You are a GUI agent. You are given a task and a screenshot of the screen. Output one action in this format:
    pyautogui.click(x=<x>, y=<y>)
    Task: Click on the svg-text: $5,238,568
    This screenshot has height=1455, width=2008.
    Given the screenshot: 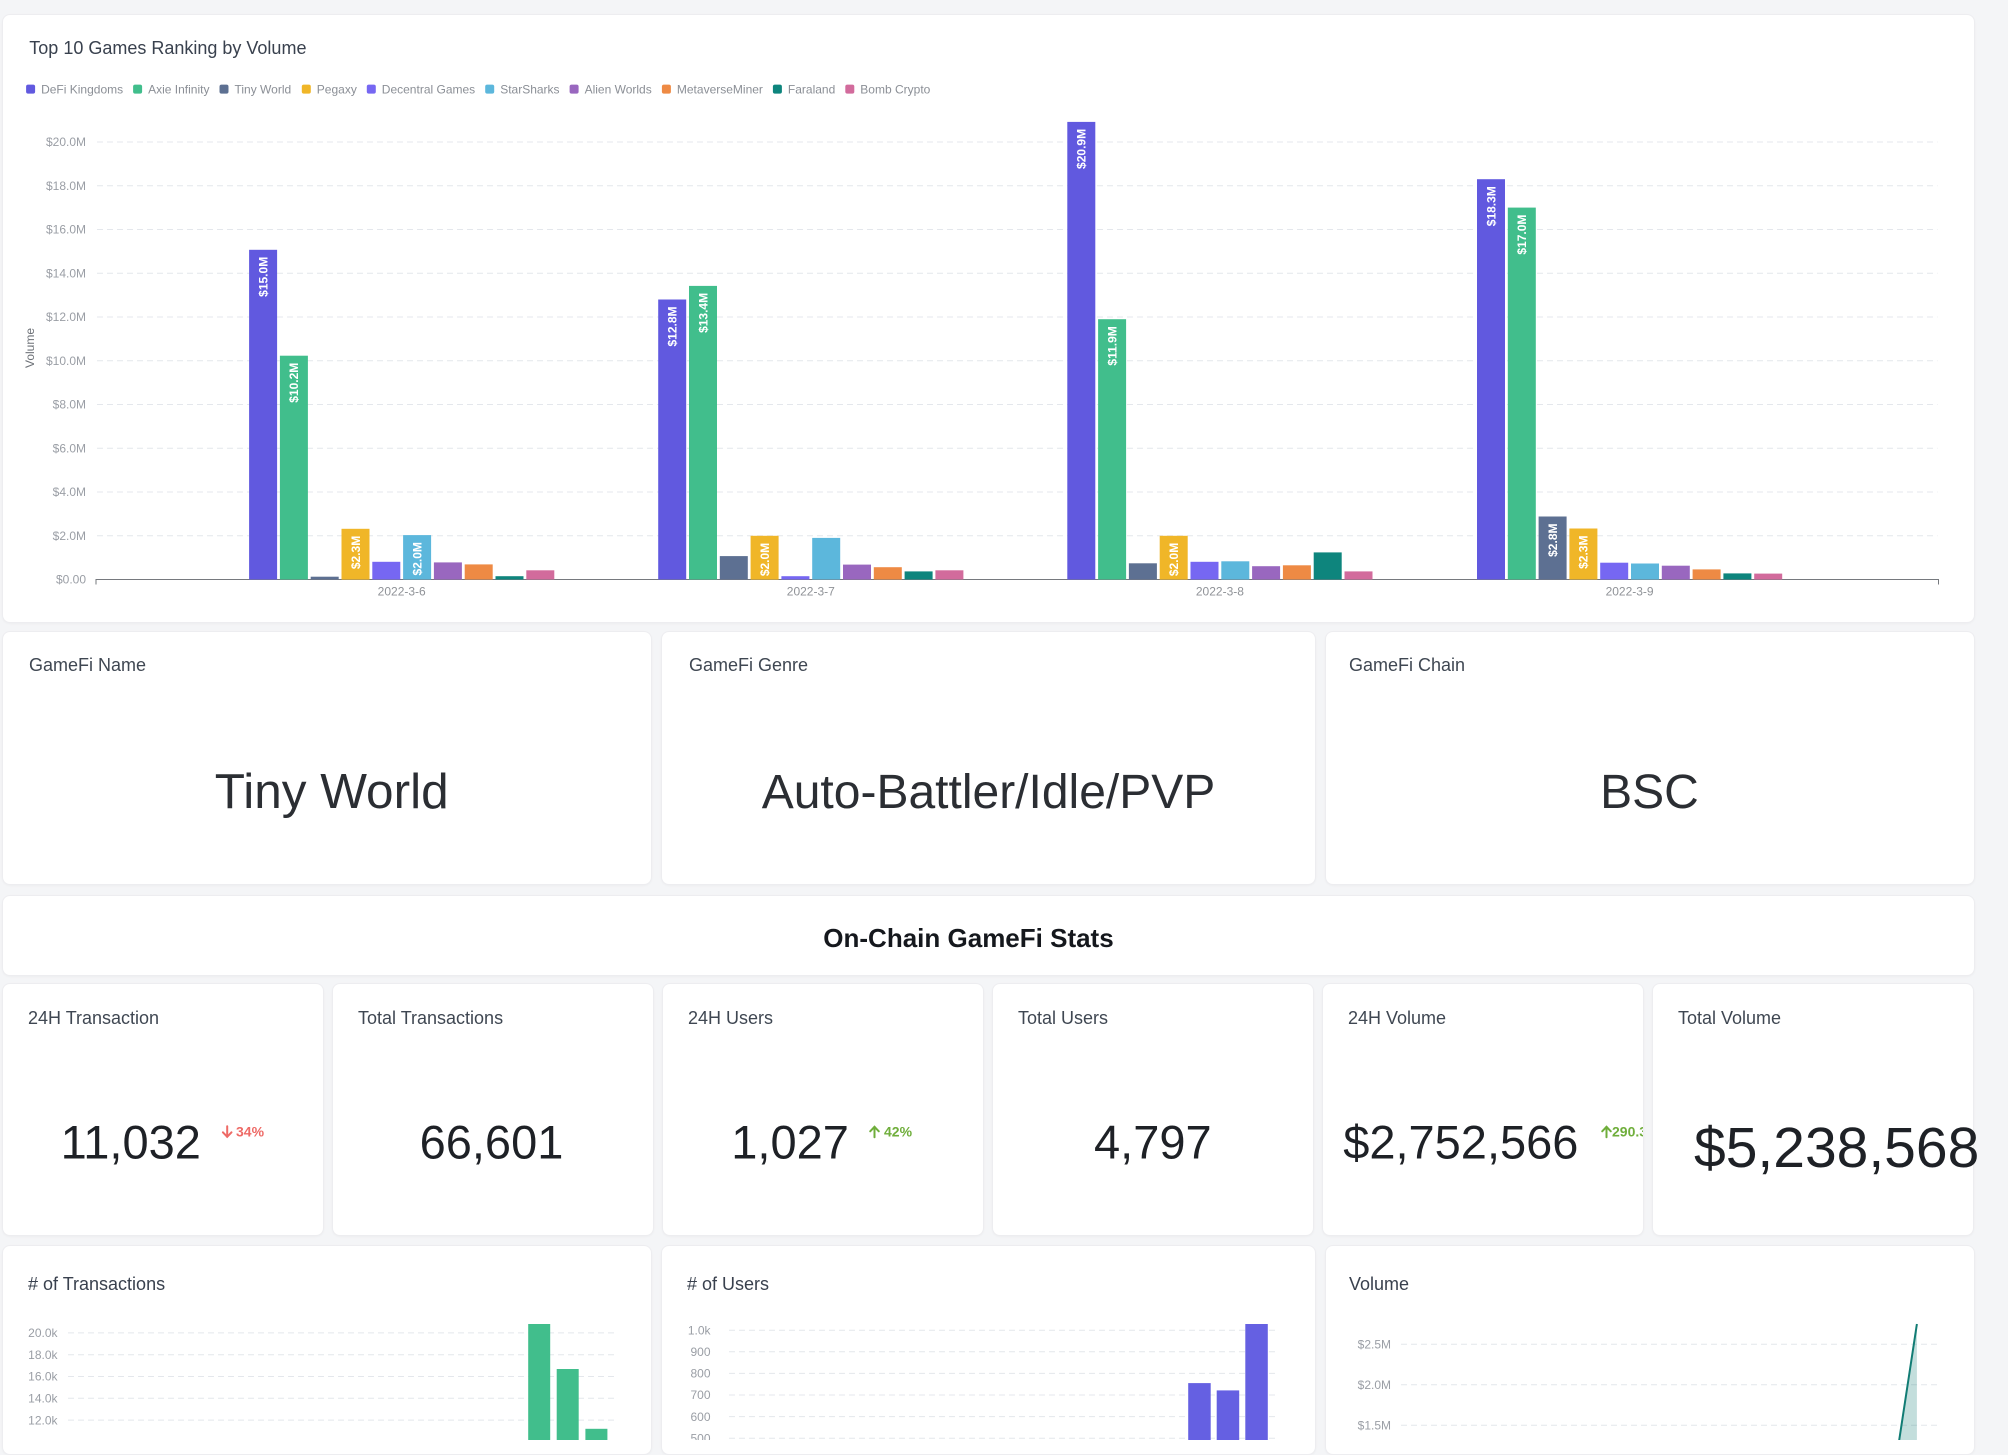 What is the action you would take?
    pyautogui.click(x=1836, y=1148)
    